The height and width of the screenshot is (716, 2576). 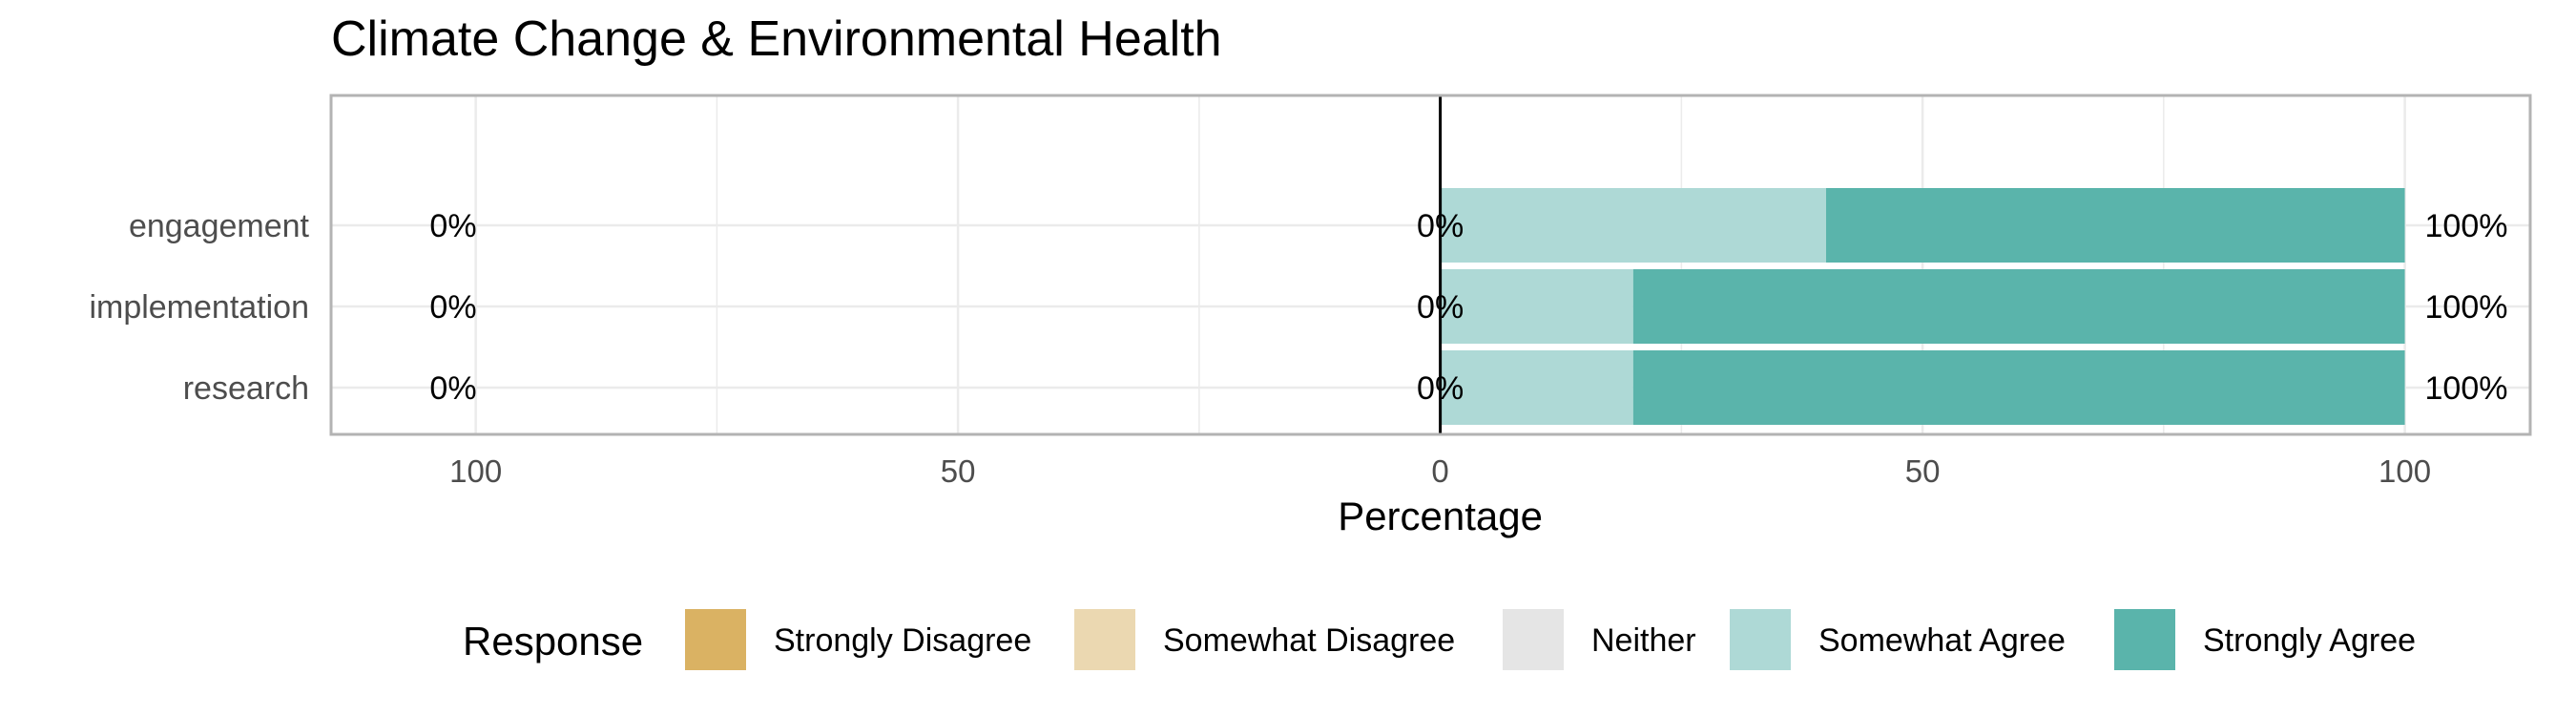 I want to click on category-label-implementation: implementation, so click(x=199, y=307).